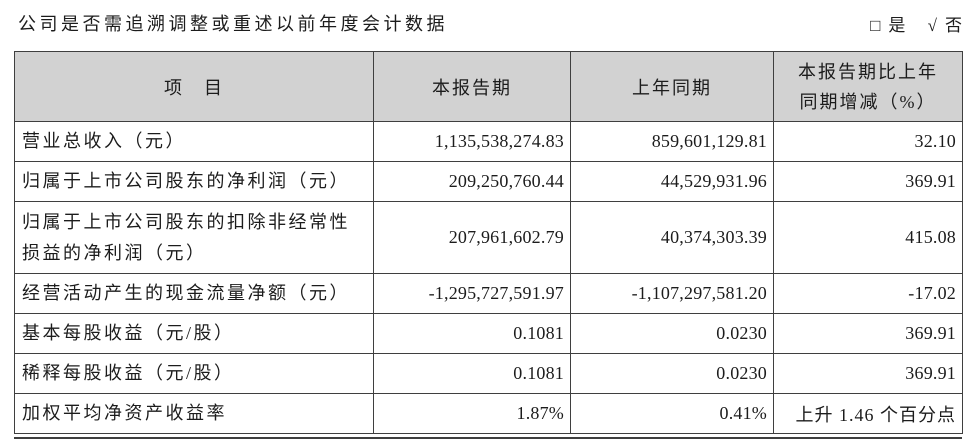 The width and height of the screenshot is (978, 440). Describe the element at coordinates (868, 237) in the screenshot. I see `change-cell: 415.08` at that location.